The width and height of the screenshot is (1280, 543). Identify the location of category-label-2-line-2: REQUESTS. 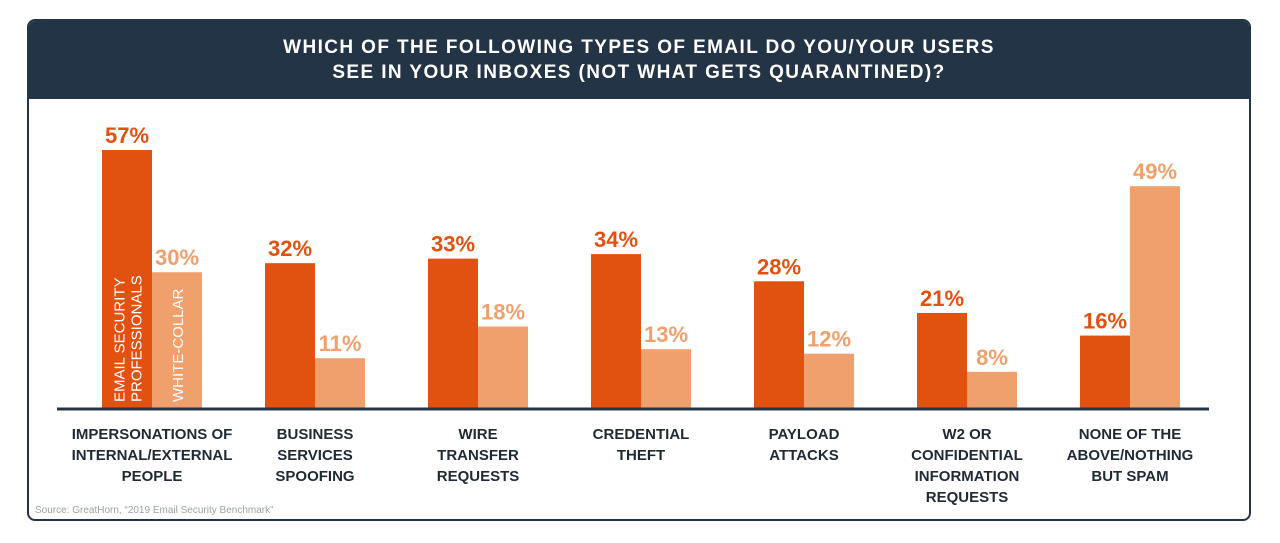
(478, 476).